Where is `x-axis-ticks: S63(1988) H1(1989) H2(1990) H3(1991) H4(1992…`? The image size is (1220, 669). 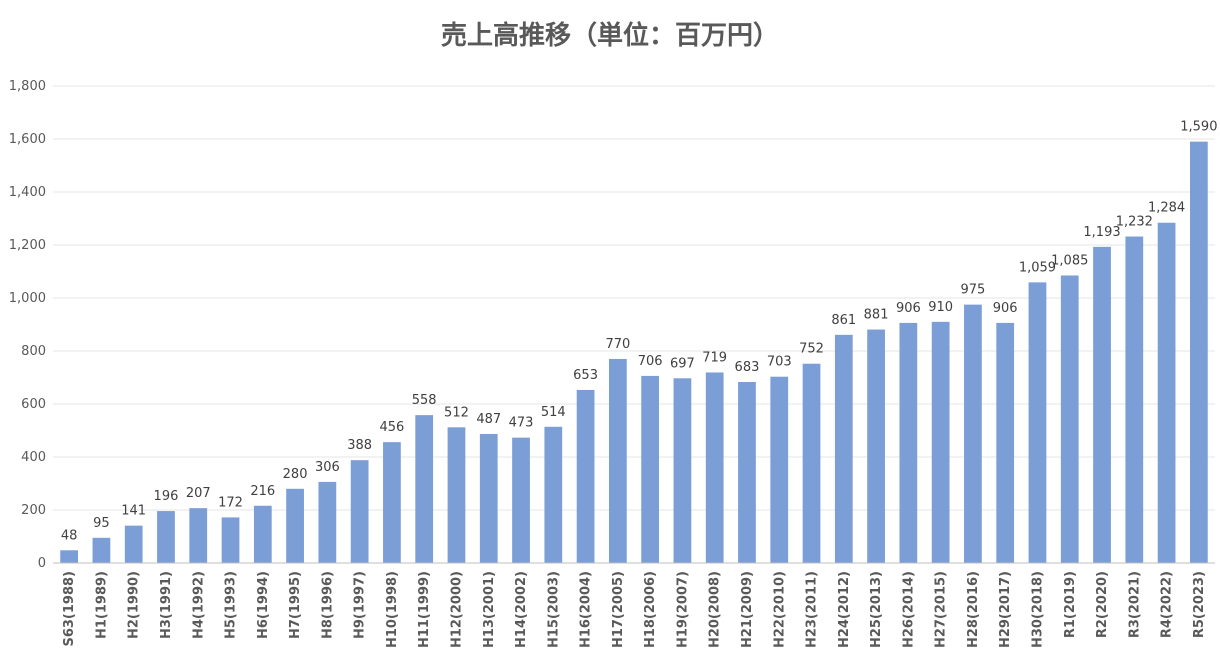
x-axis-ticks: S63(1988) H1(1989) H2(1990) H3(1991) H4(1992… is located at coordinates (634, 609).